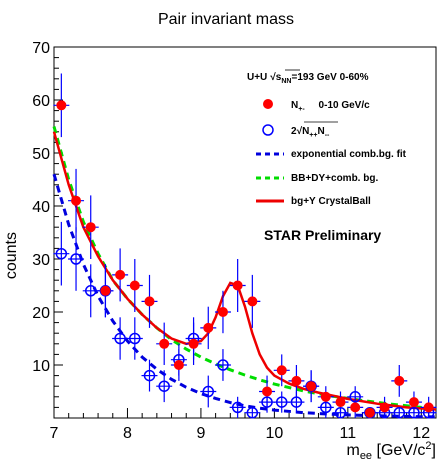 The width and height of the screenshot is (437, 469). I want to click on legend-entry-unlike-range: 0-10 GeV/c, so click(337, 105).